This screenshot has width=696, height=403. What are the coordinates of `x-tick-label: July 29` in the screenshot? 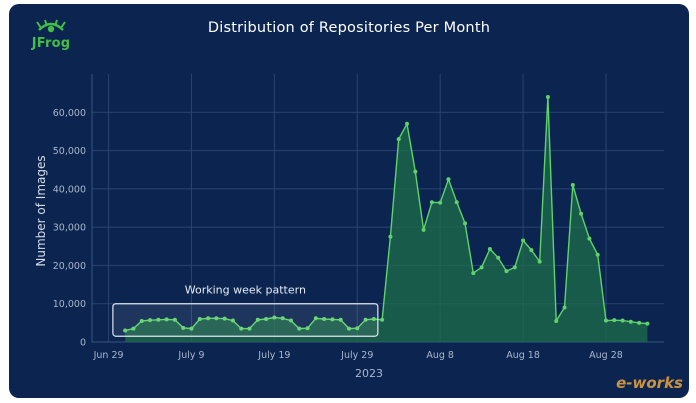 It's located at (356, 355).